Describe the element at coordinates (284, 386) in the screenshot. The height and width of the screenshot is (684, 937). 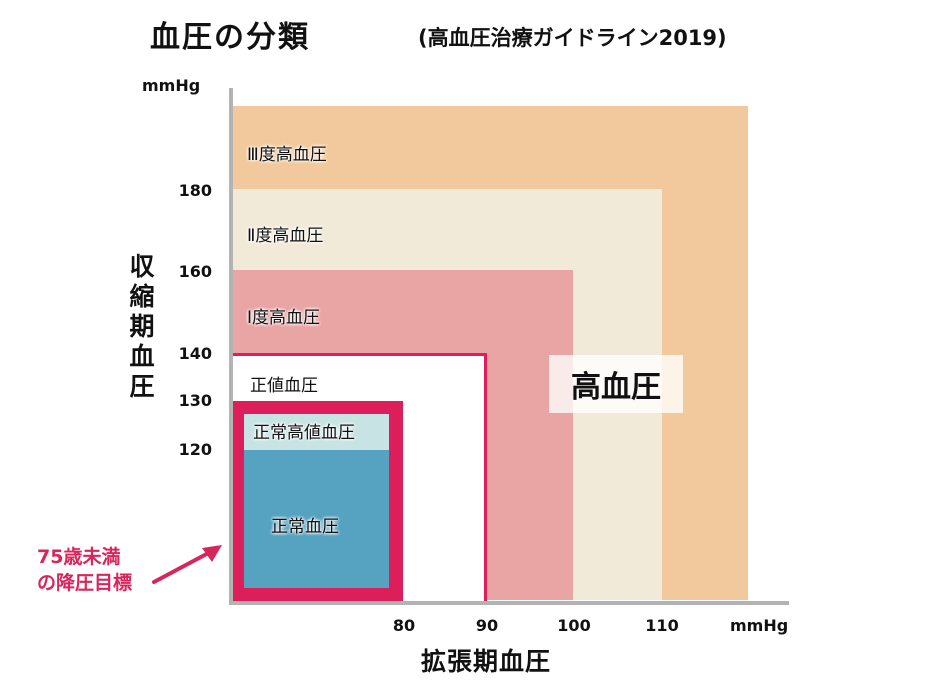
I see `zone-label-high-normal: 正値血圧` at that location.